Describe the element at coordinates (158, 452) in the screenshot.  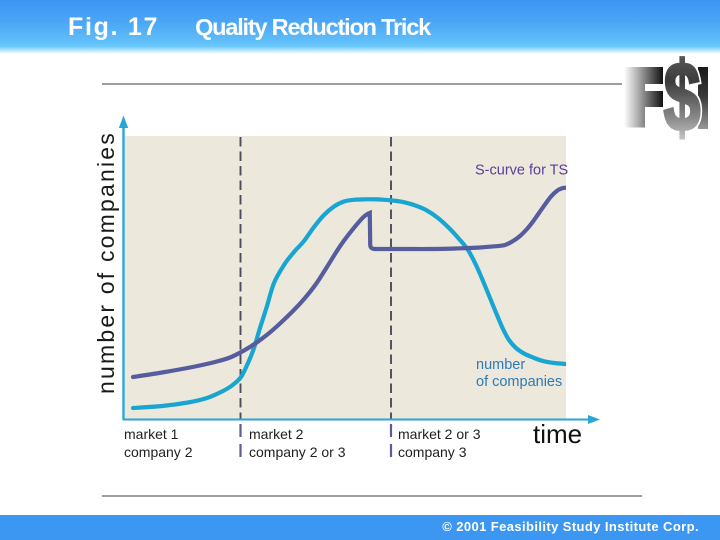
I see `svg-text: company 2` at that location.